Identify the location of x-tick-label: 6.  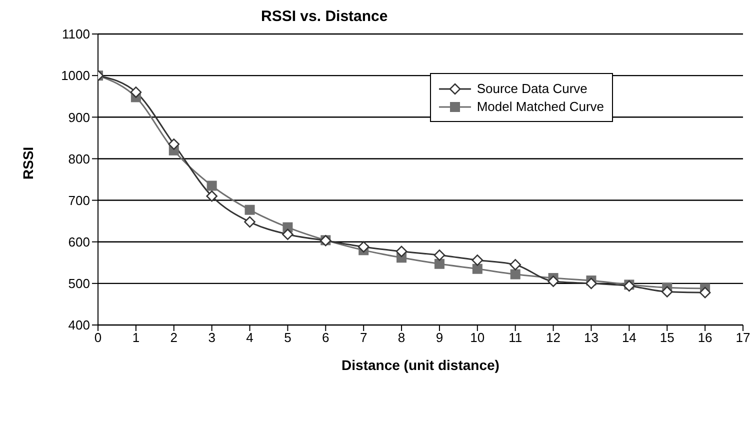
(326, 338).